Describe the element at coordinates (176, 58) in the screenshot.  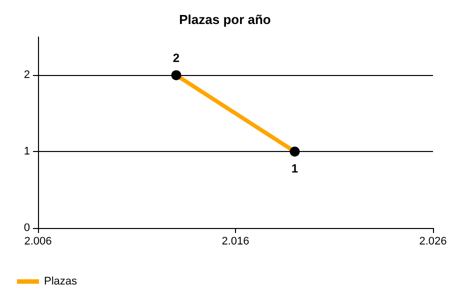
I see `data-label: 2` at that location.